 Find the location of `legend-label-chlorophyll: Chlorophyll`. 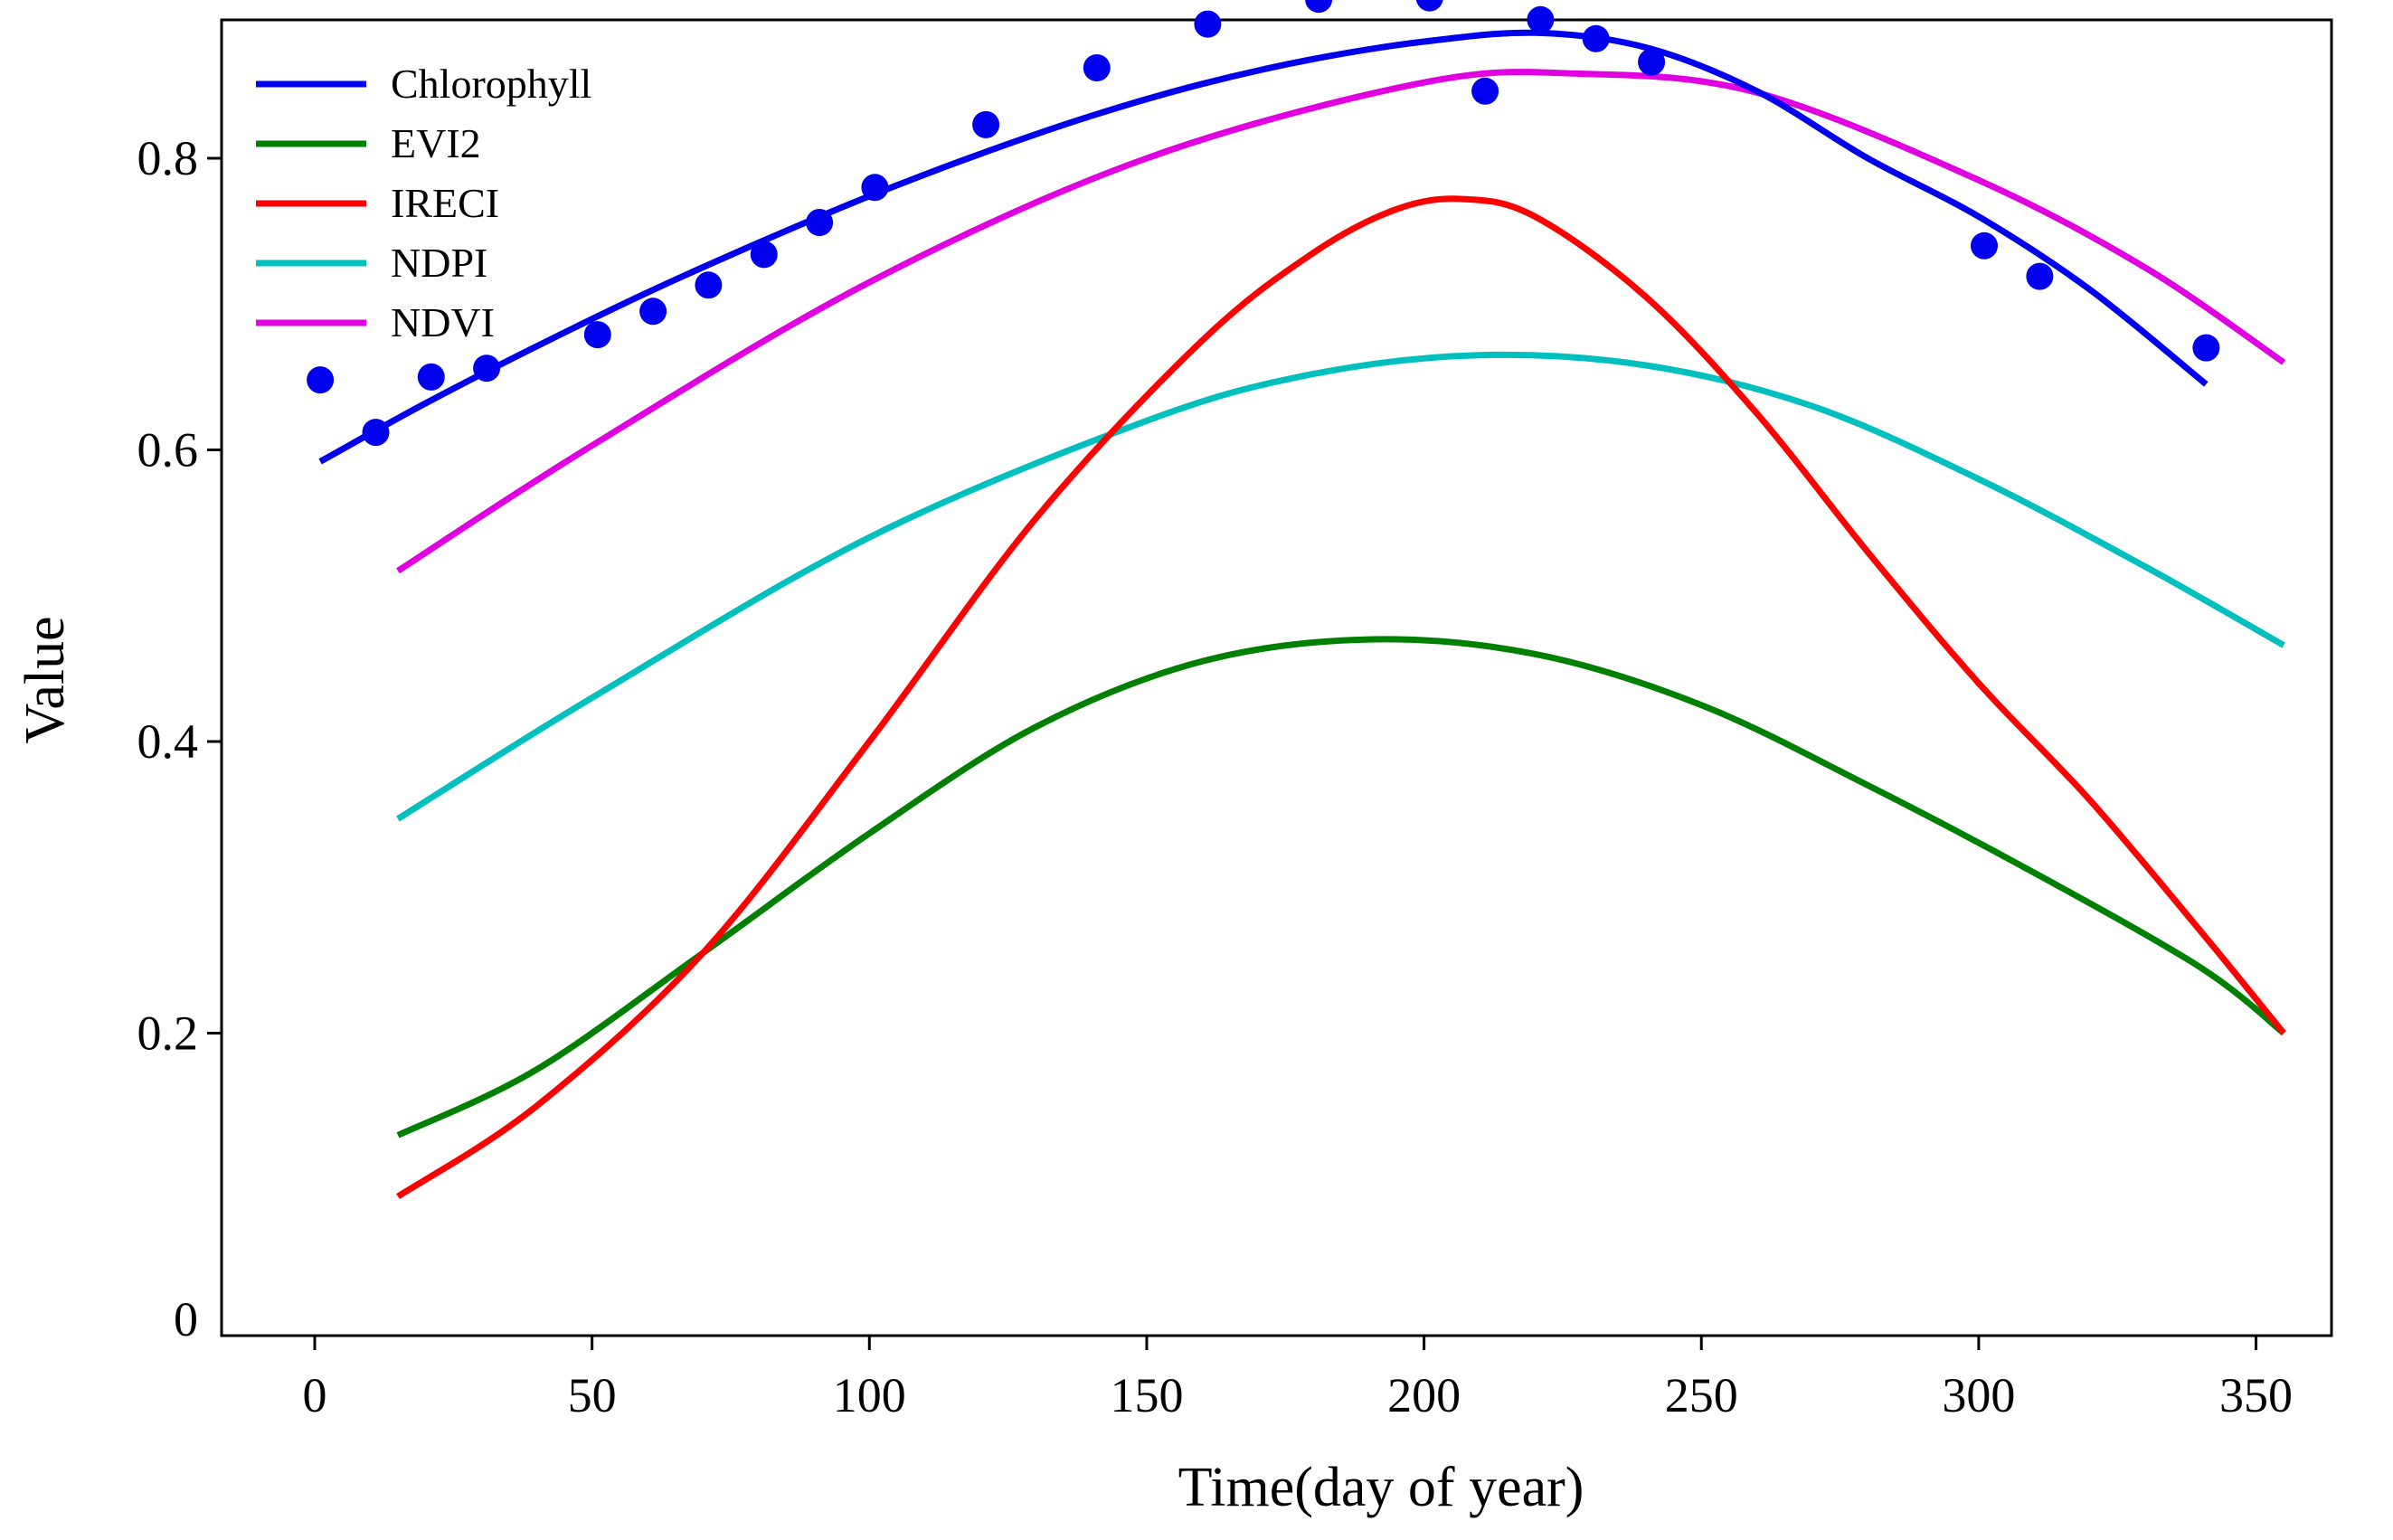

legend-label-chlorophyll: Chlorophyll is located at coordinates (491, 84).